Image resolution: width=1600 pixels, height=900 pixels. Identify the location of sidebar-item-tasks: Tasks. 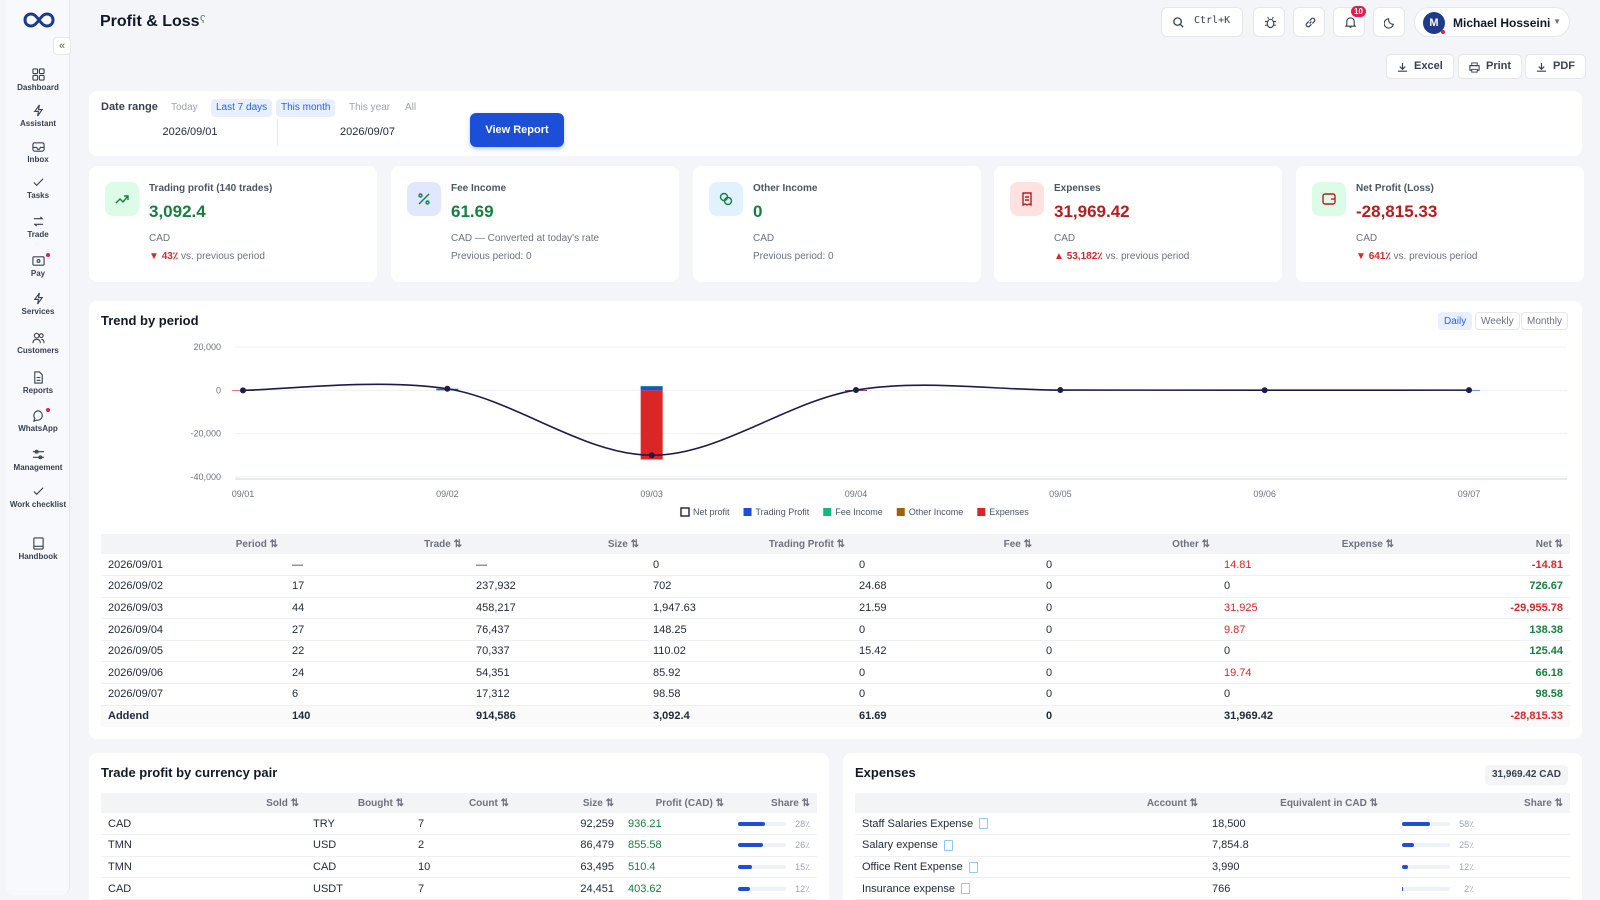
(38, 188).